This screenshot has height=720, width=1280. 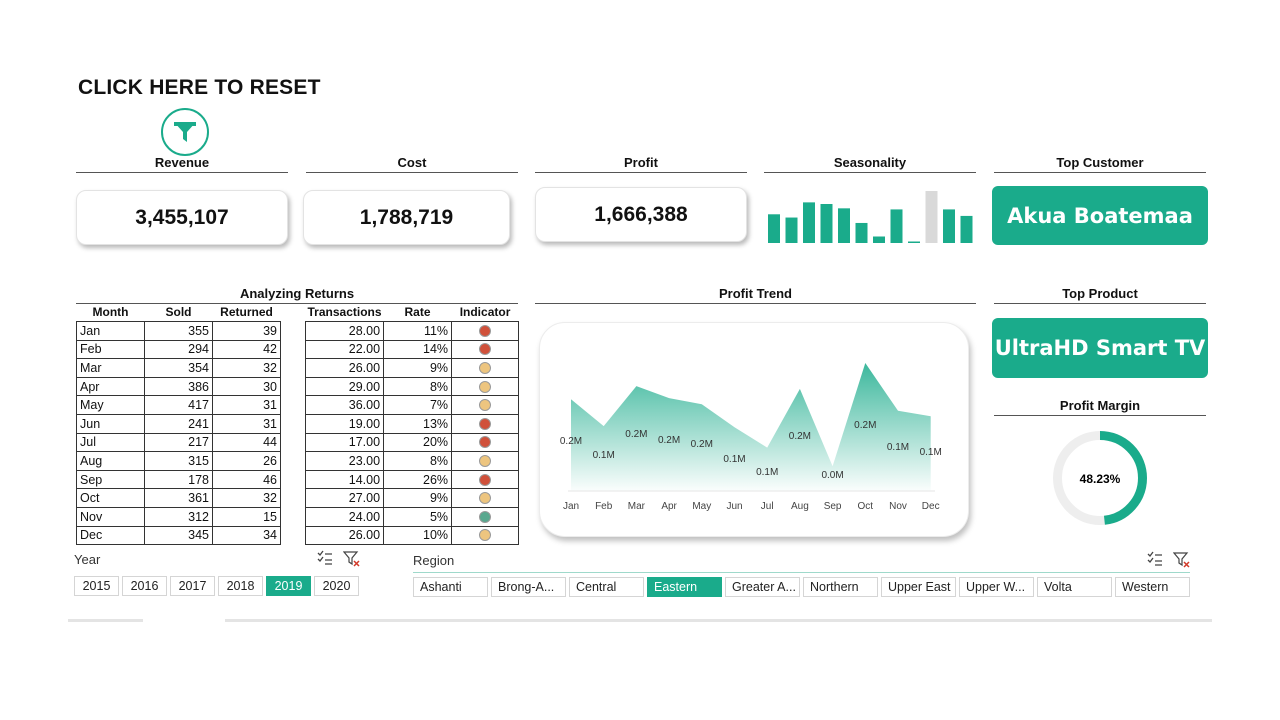 What do you see at coordinates (870, 217) in the screenshot?
I see `seasonality-chart` at bounding box center [870, 217].